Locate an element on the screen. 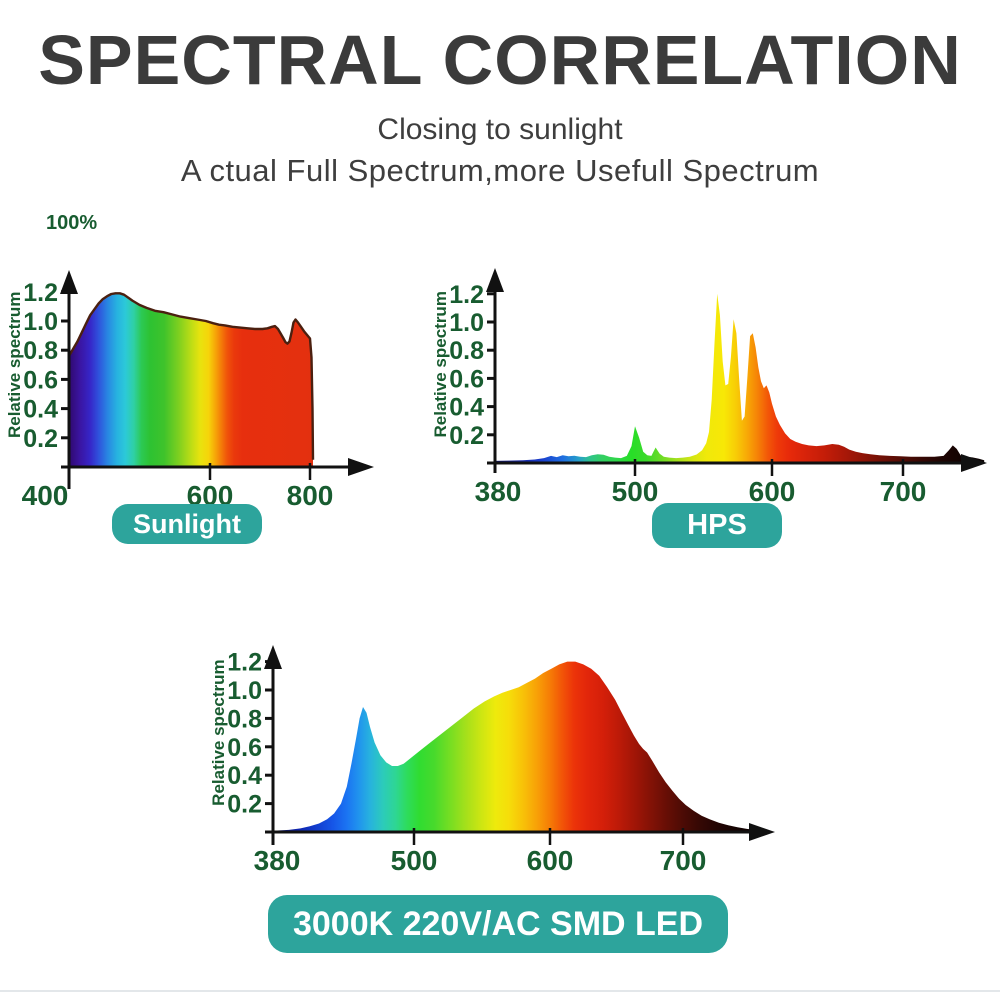 The image size is (1000, 1000). x-tick-label: 800 is located at coordinates (310, 495).